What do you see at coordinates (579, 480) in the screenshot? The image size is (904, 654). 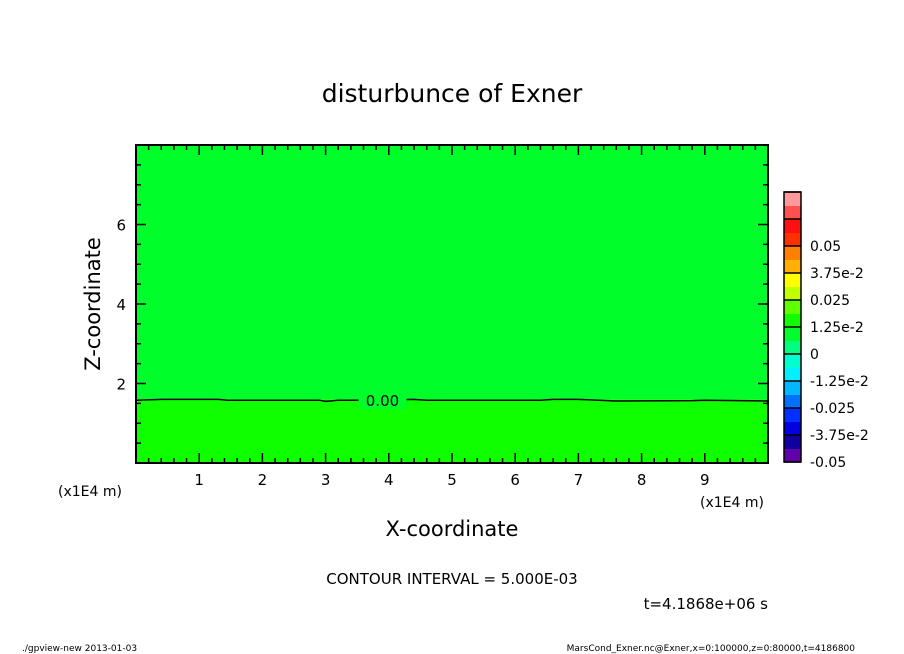 I see `x-tick-label: 7` at bounding box center [579, 480].